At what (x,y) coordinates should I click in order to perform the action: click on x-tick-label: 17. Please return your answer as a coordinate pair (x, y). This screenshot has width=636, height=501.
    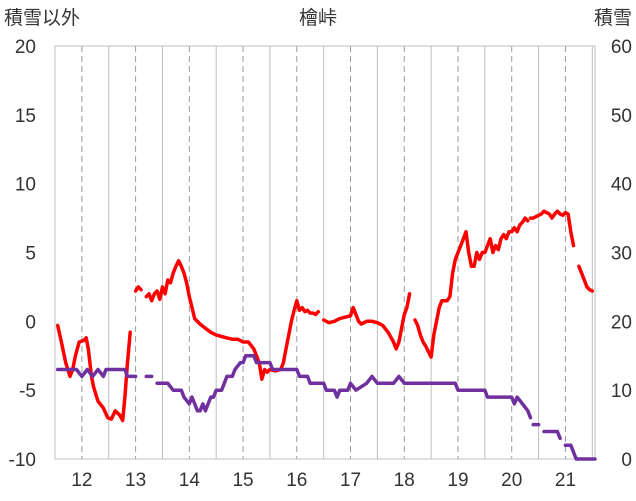
    Looking at the image, I should click on (350, 480).